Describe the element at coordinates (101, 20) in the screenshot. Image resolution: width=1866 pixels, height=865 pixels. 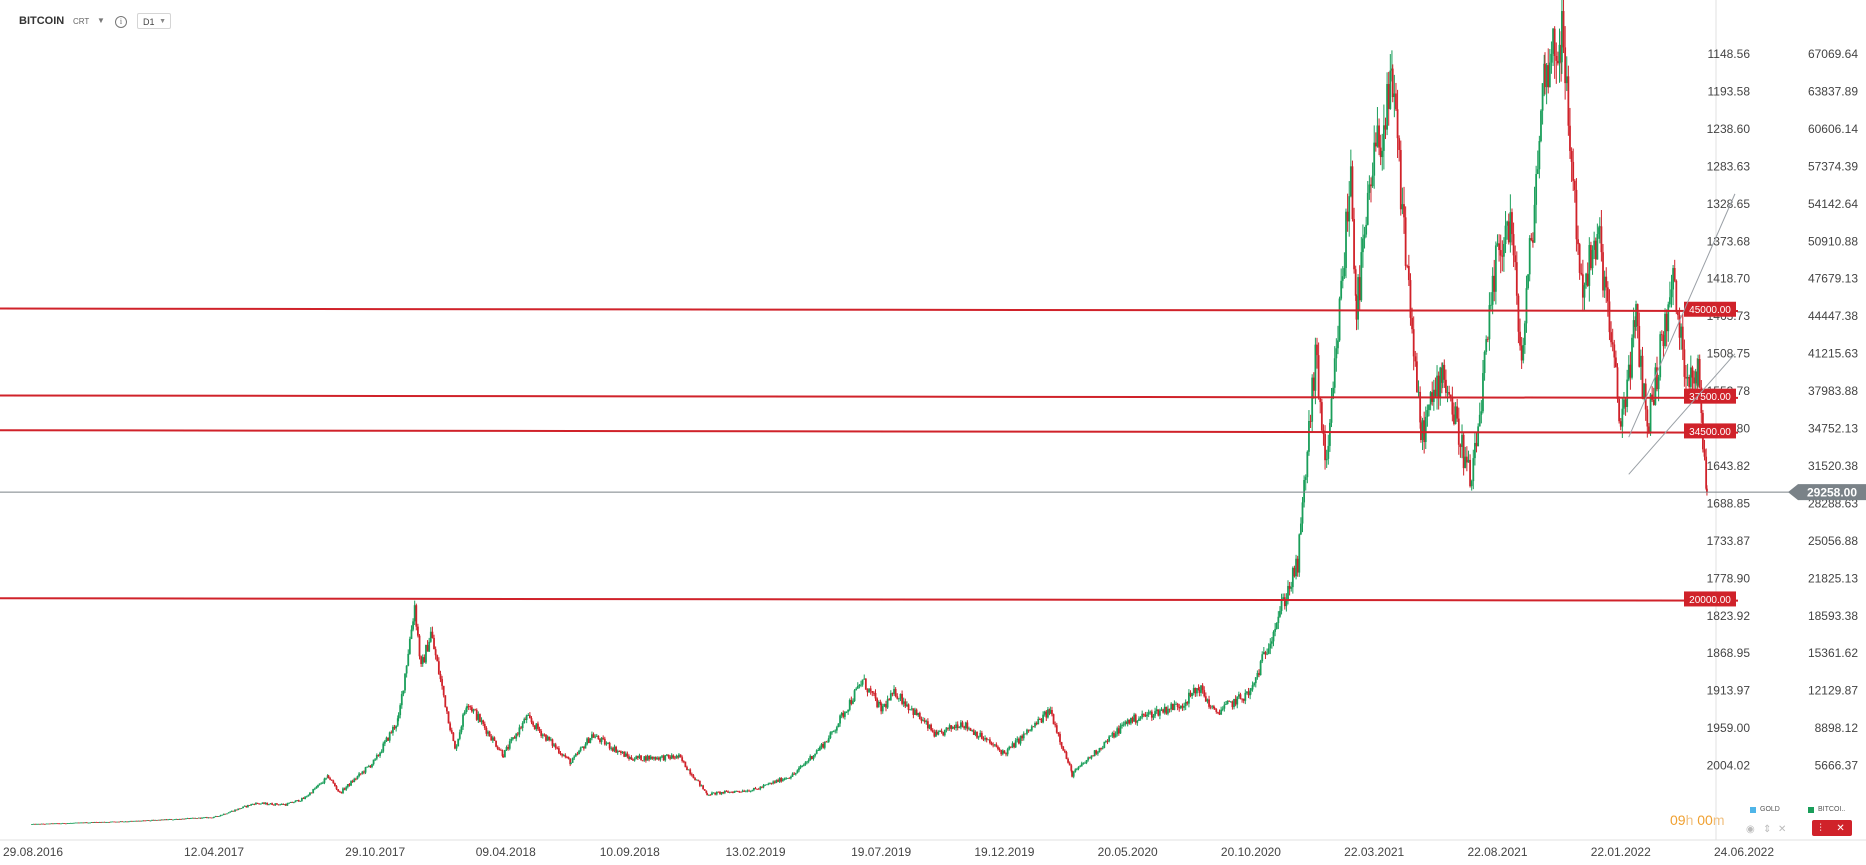
I see `chevron-down-icon: ▼` at that location.